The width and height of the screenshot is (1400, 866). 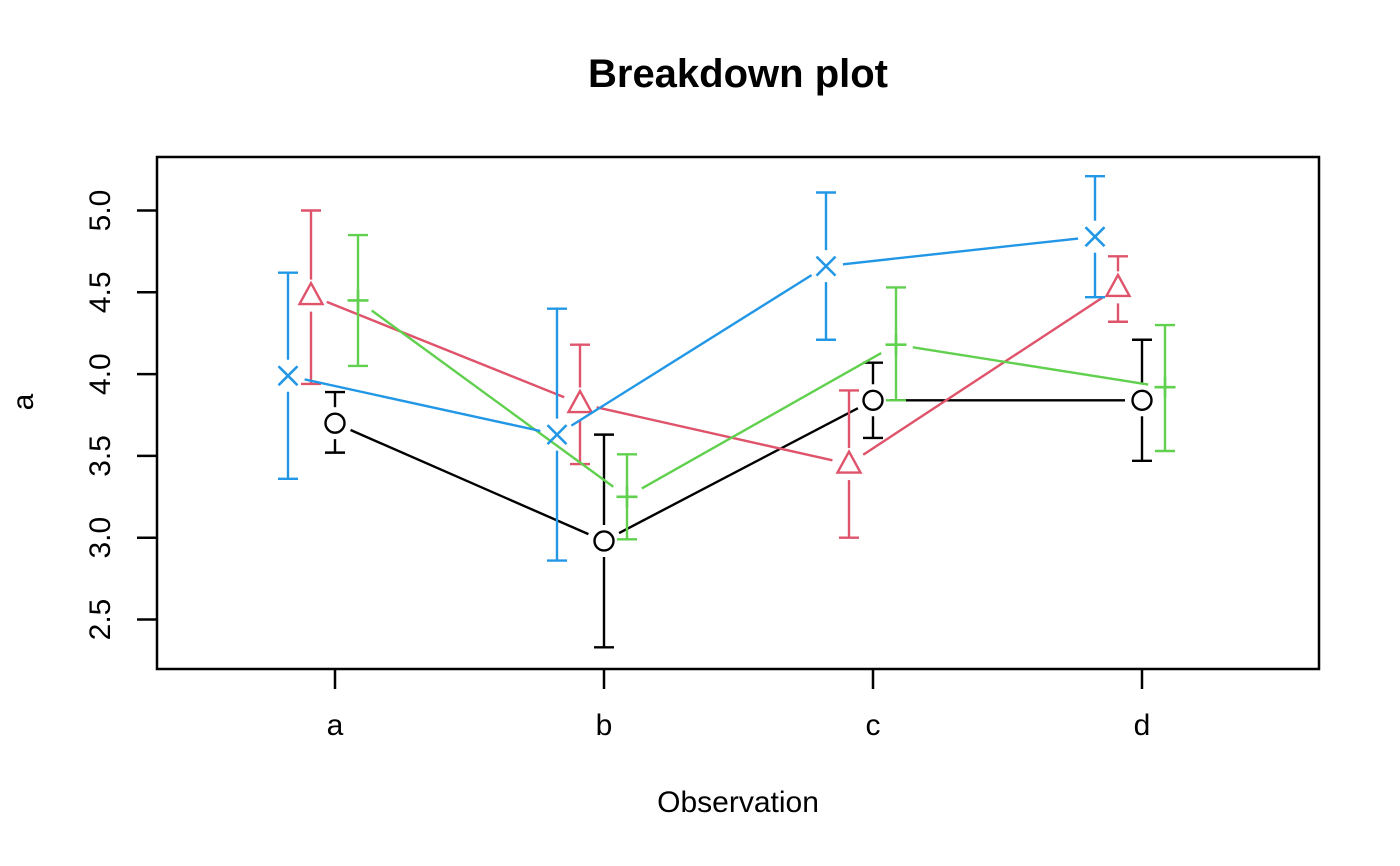 What do you see at coordinates (100, 456) in the screenshot?
I see `y-tick-label: 3.5` at bounding box center [100, 456].